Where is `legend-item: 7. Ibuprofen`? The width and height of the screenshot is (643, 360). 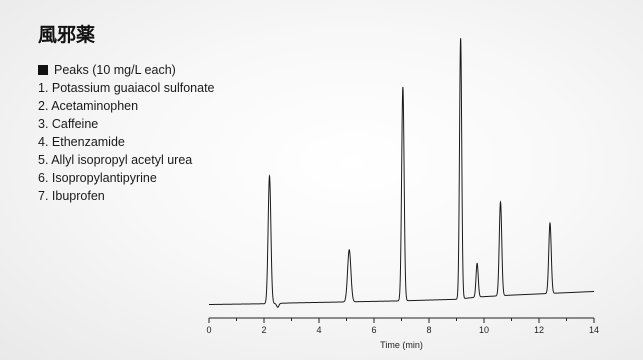 legend-item: 7. Ibuprofen is located at coordinates (71, 196).